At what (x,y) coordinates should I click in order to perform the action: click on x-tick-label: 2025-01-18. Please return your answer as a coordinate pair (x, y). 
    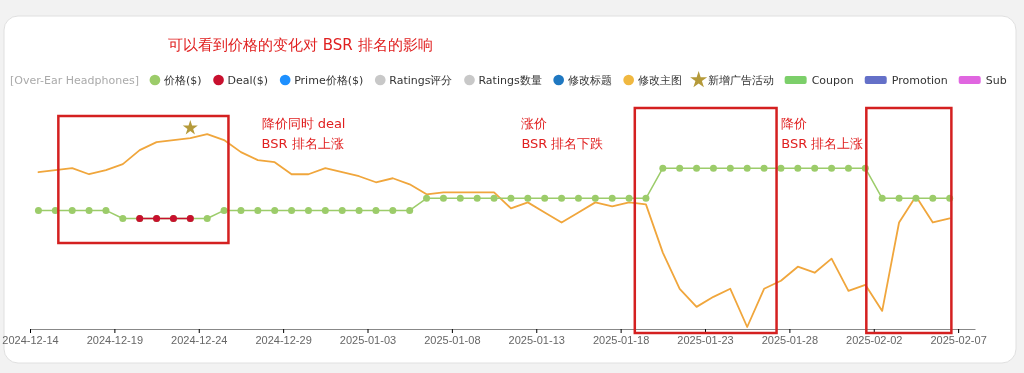
    Looking at the image, I should click on (621, 339).